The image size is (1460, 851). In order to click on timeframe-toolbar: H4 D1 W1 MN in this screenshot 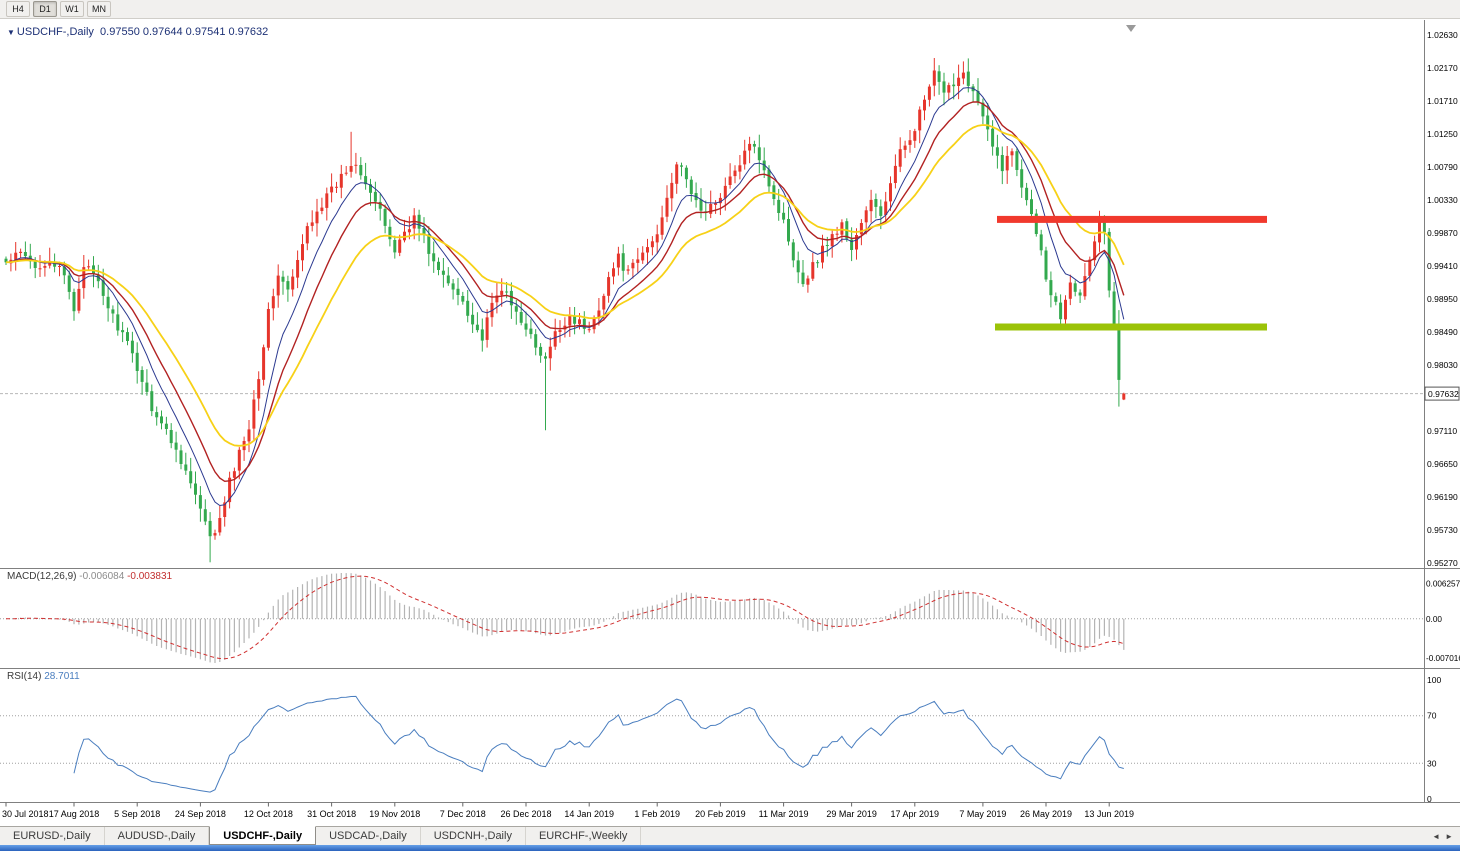, I will do `click(730, 9)`.